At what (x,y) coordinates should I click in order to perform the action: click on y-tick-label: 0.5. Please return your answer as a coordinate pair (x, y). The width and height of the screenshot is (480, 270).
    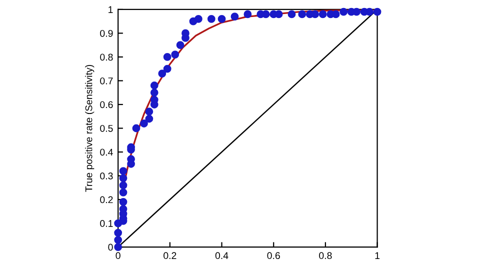
    Looking at the image, I should click on (106, 128).